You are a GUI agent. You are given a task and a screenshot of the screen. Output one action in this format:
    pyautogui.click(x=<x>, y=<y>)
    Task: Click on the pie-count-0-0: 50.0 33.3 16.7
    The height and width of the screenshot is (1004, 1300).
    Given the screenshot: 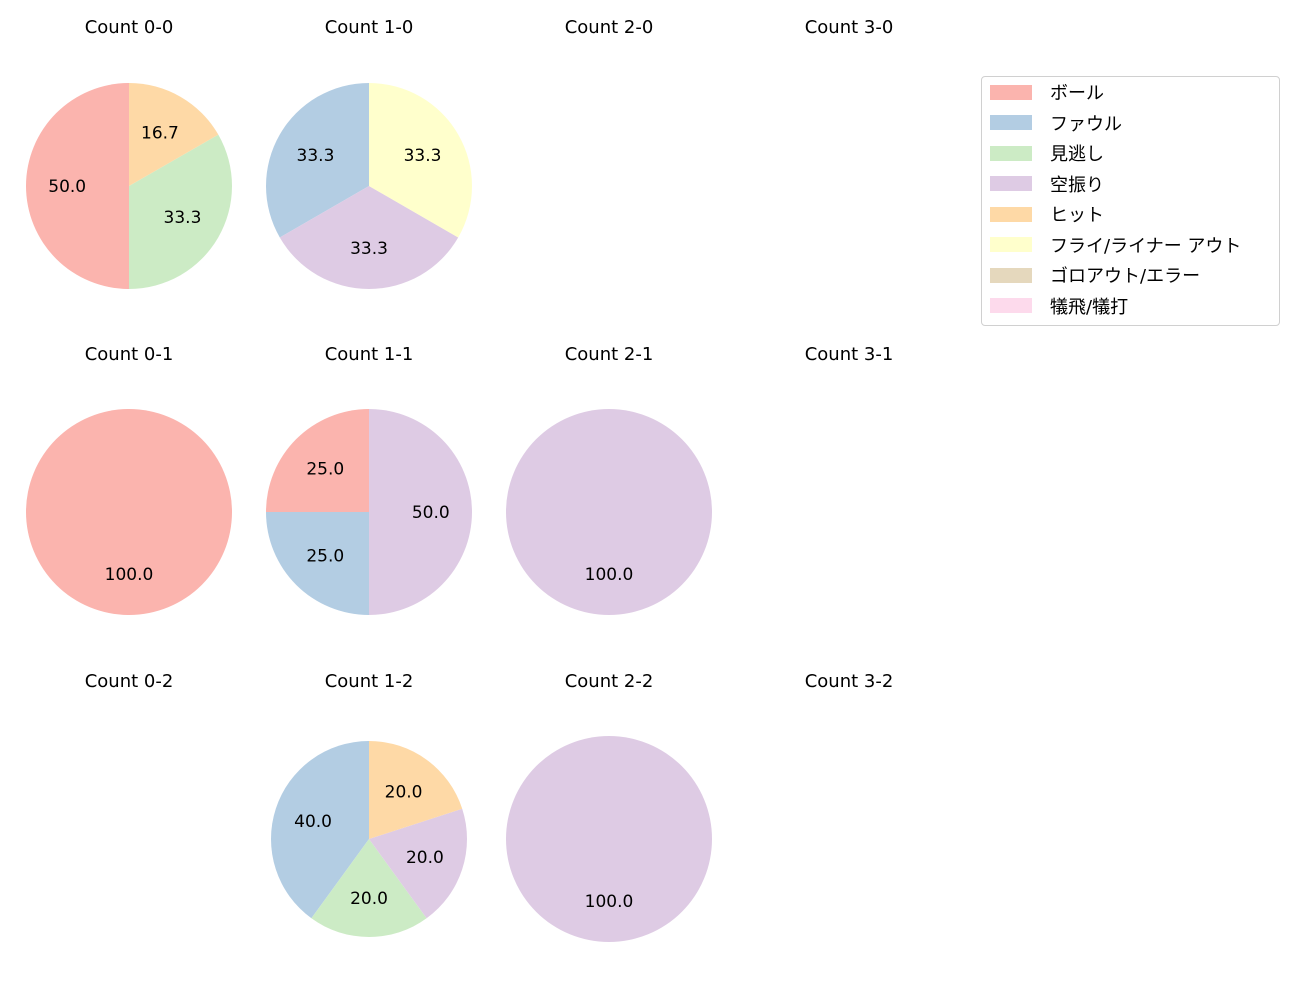 What is the action you would take?
    pyautogui.click(x=129, y=186)
    